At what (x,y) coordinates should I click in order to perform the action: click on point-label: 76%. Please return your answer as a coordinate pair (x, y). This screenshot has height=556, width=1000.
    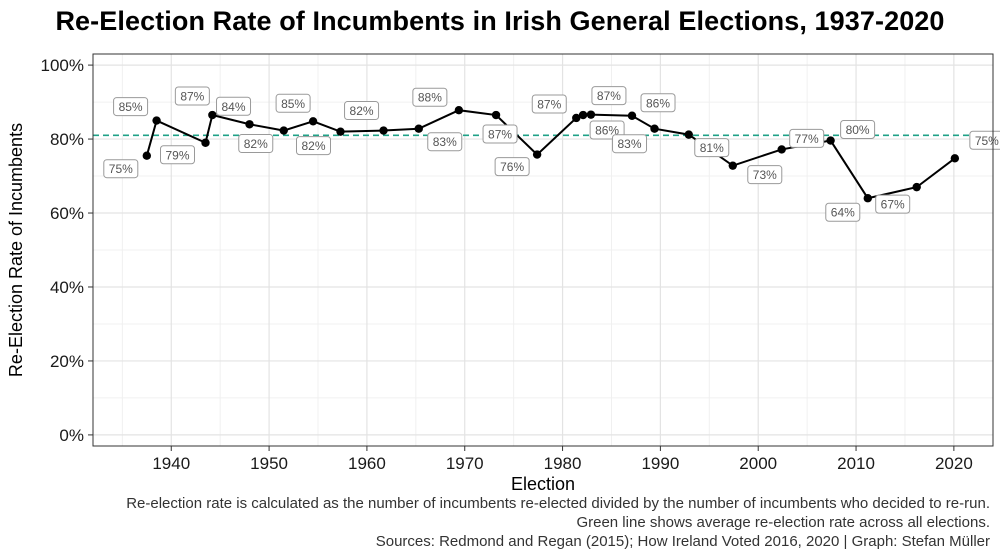
    Looking at the image, I should click on (512, 167).